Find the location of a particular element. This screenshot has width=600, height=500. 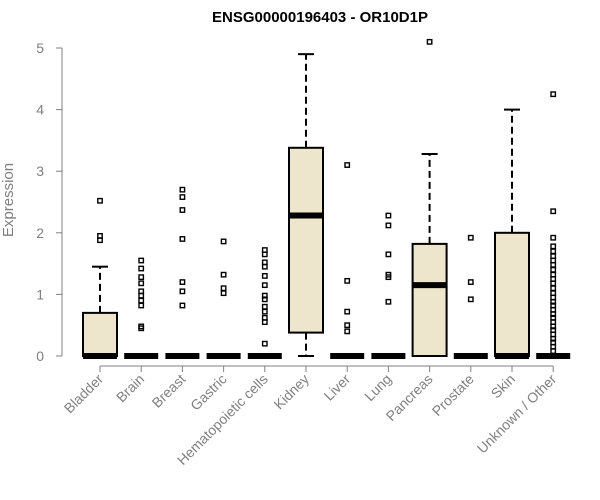

box-kidney is located at coordinates (306, 205).